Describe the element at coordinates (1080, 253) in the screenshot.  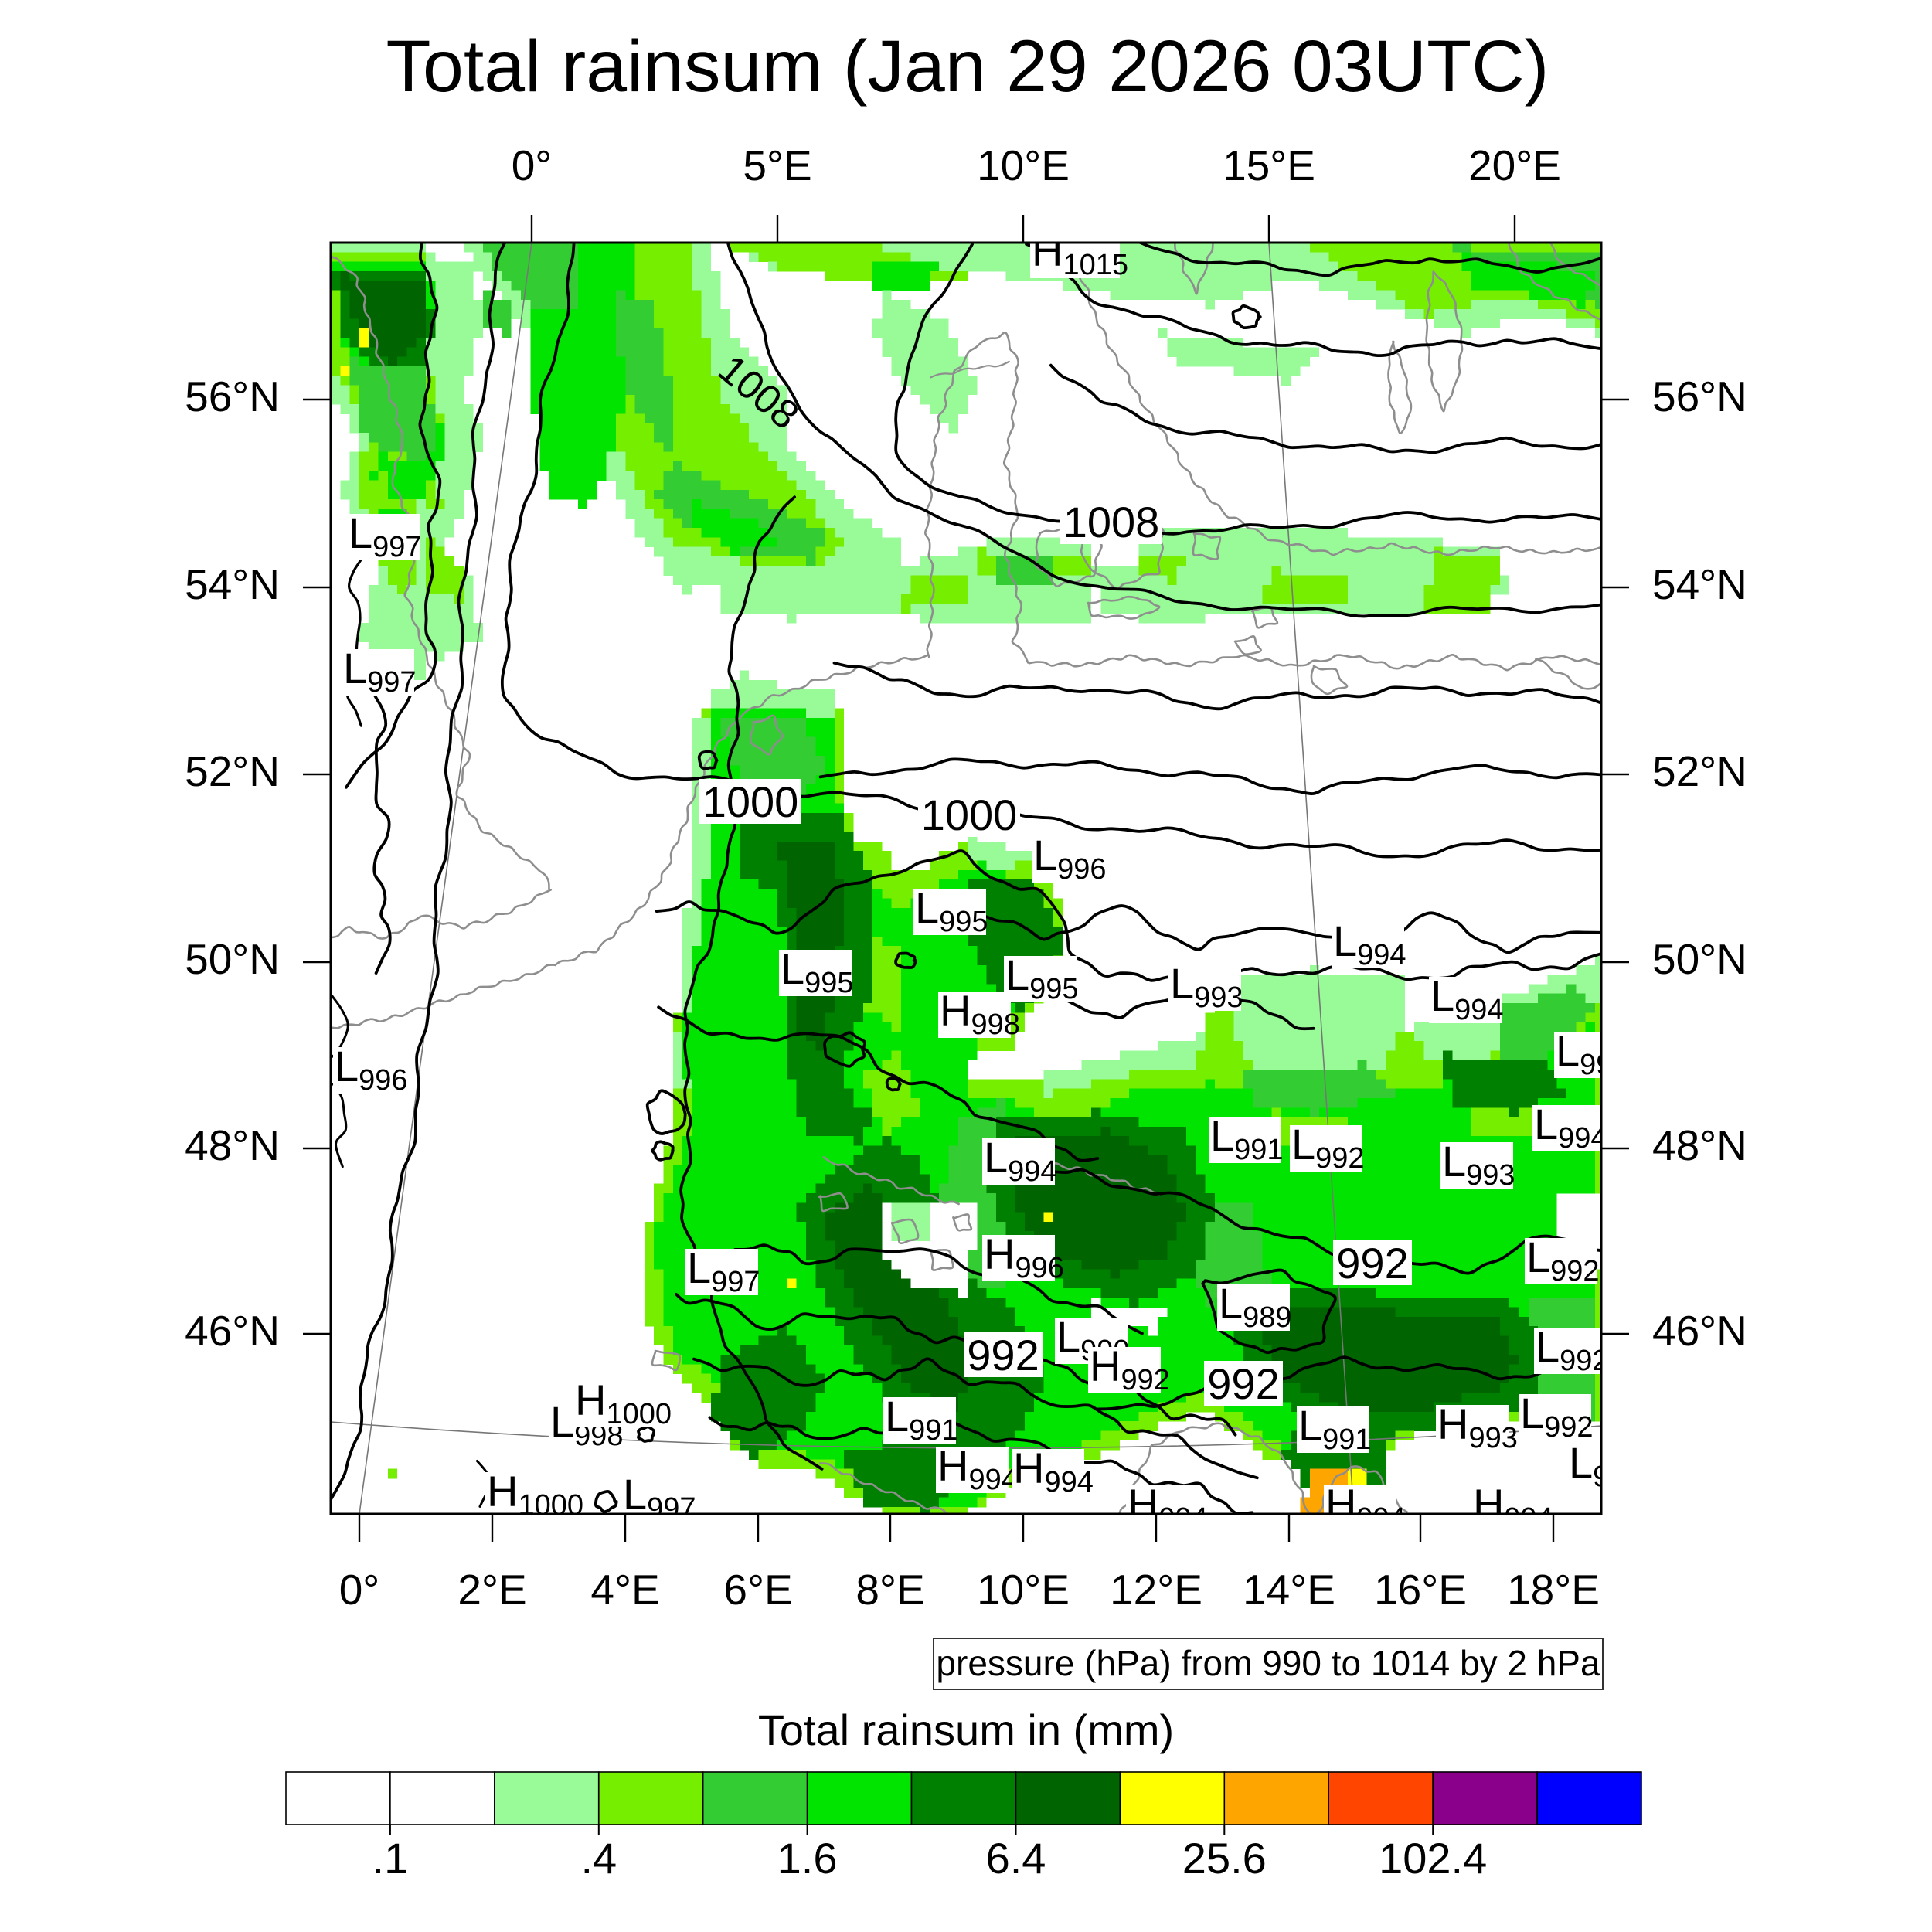
I see `svg-text: H1015` at that location.